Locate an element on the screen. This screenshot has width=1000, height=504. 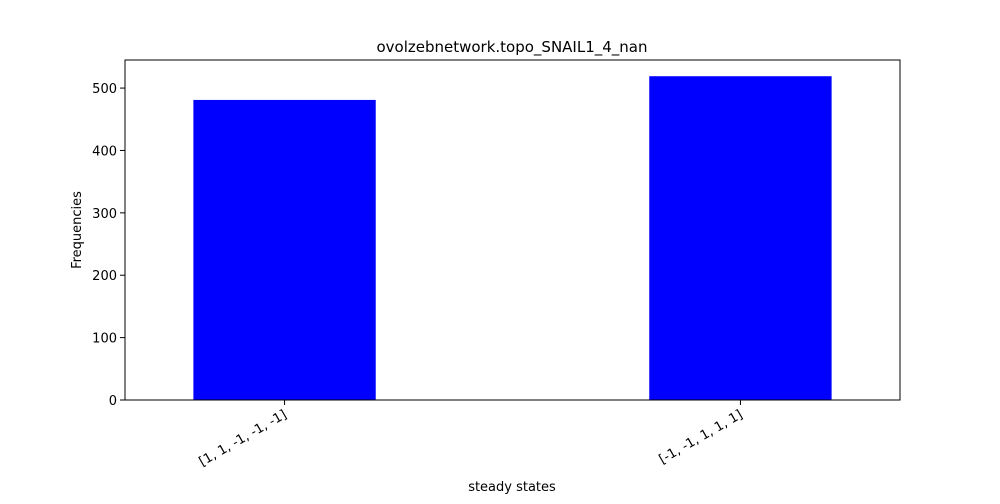
x-tick-label-0: [1, 1, -1, -1, -1] is located at coordinates (243, 438).